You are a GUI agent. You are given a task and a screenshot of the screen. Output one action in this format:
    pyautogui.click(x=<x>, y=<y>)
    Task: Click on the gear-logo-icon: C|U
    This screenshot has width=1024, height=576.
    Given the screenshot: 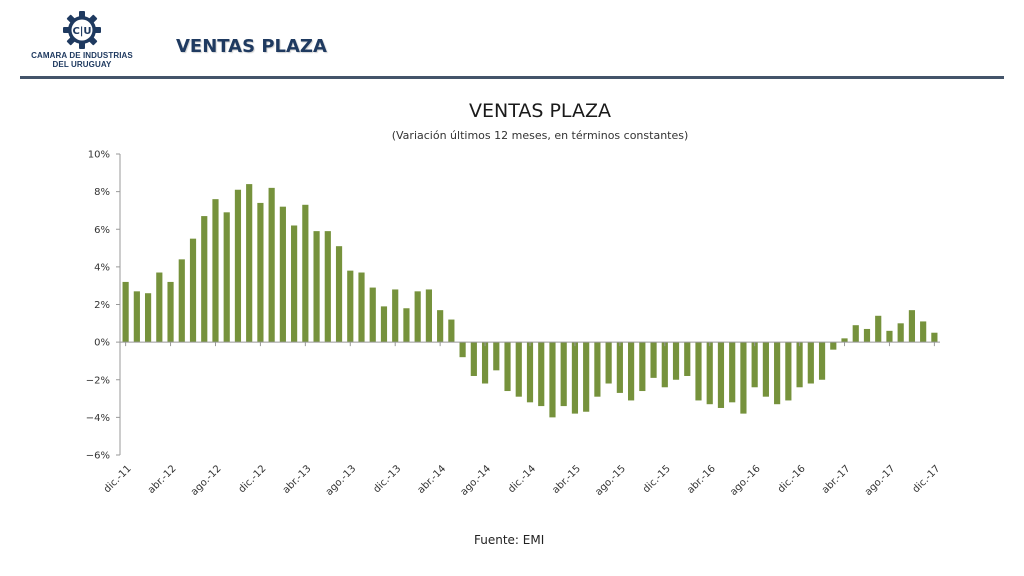 What is the action you would take?
    pyautogui.click(x=82, y=30)
    